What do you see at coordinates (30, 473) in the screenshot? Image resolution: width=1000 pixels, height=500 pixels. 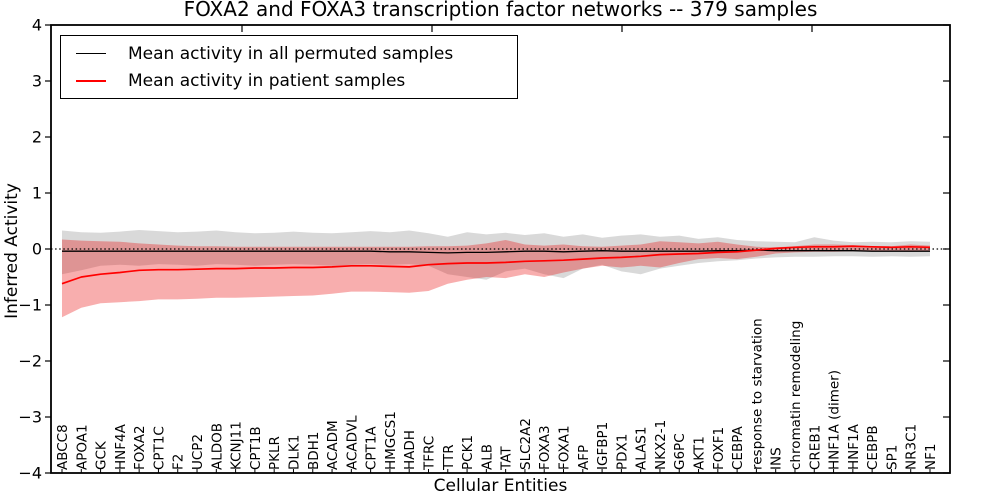 I see `y-tick-label: −4` at bounding box center [30, 473].